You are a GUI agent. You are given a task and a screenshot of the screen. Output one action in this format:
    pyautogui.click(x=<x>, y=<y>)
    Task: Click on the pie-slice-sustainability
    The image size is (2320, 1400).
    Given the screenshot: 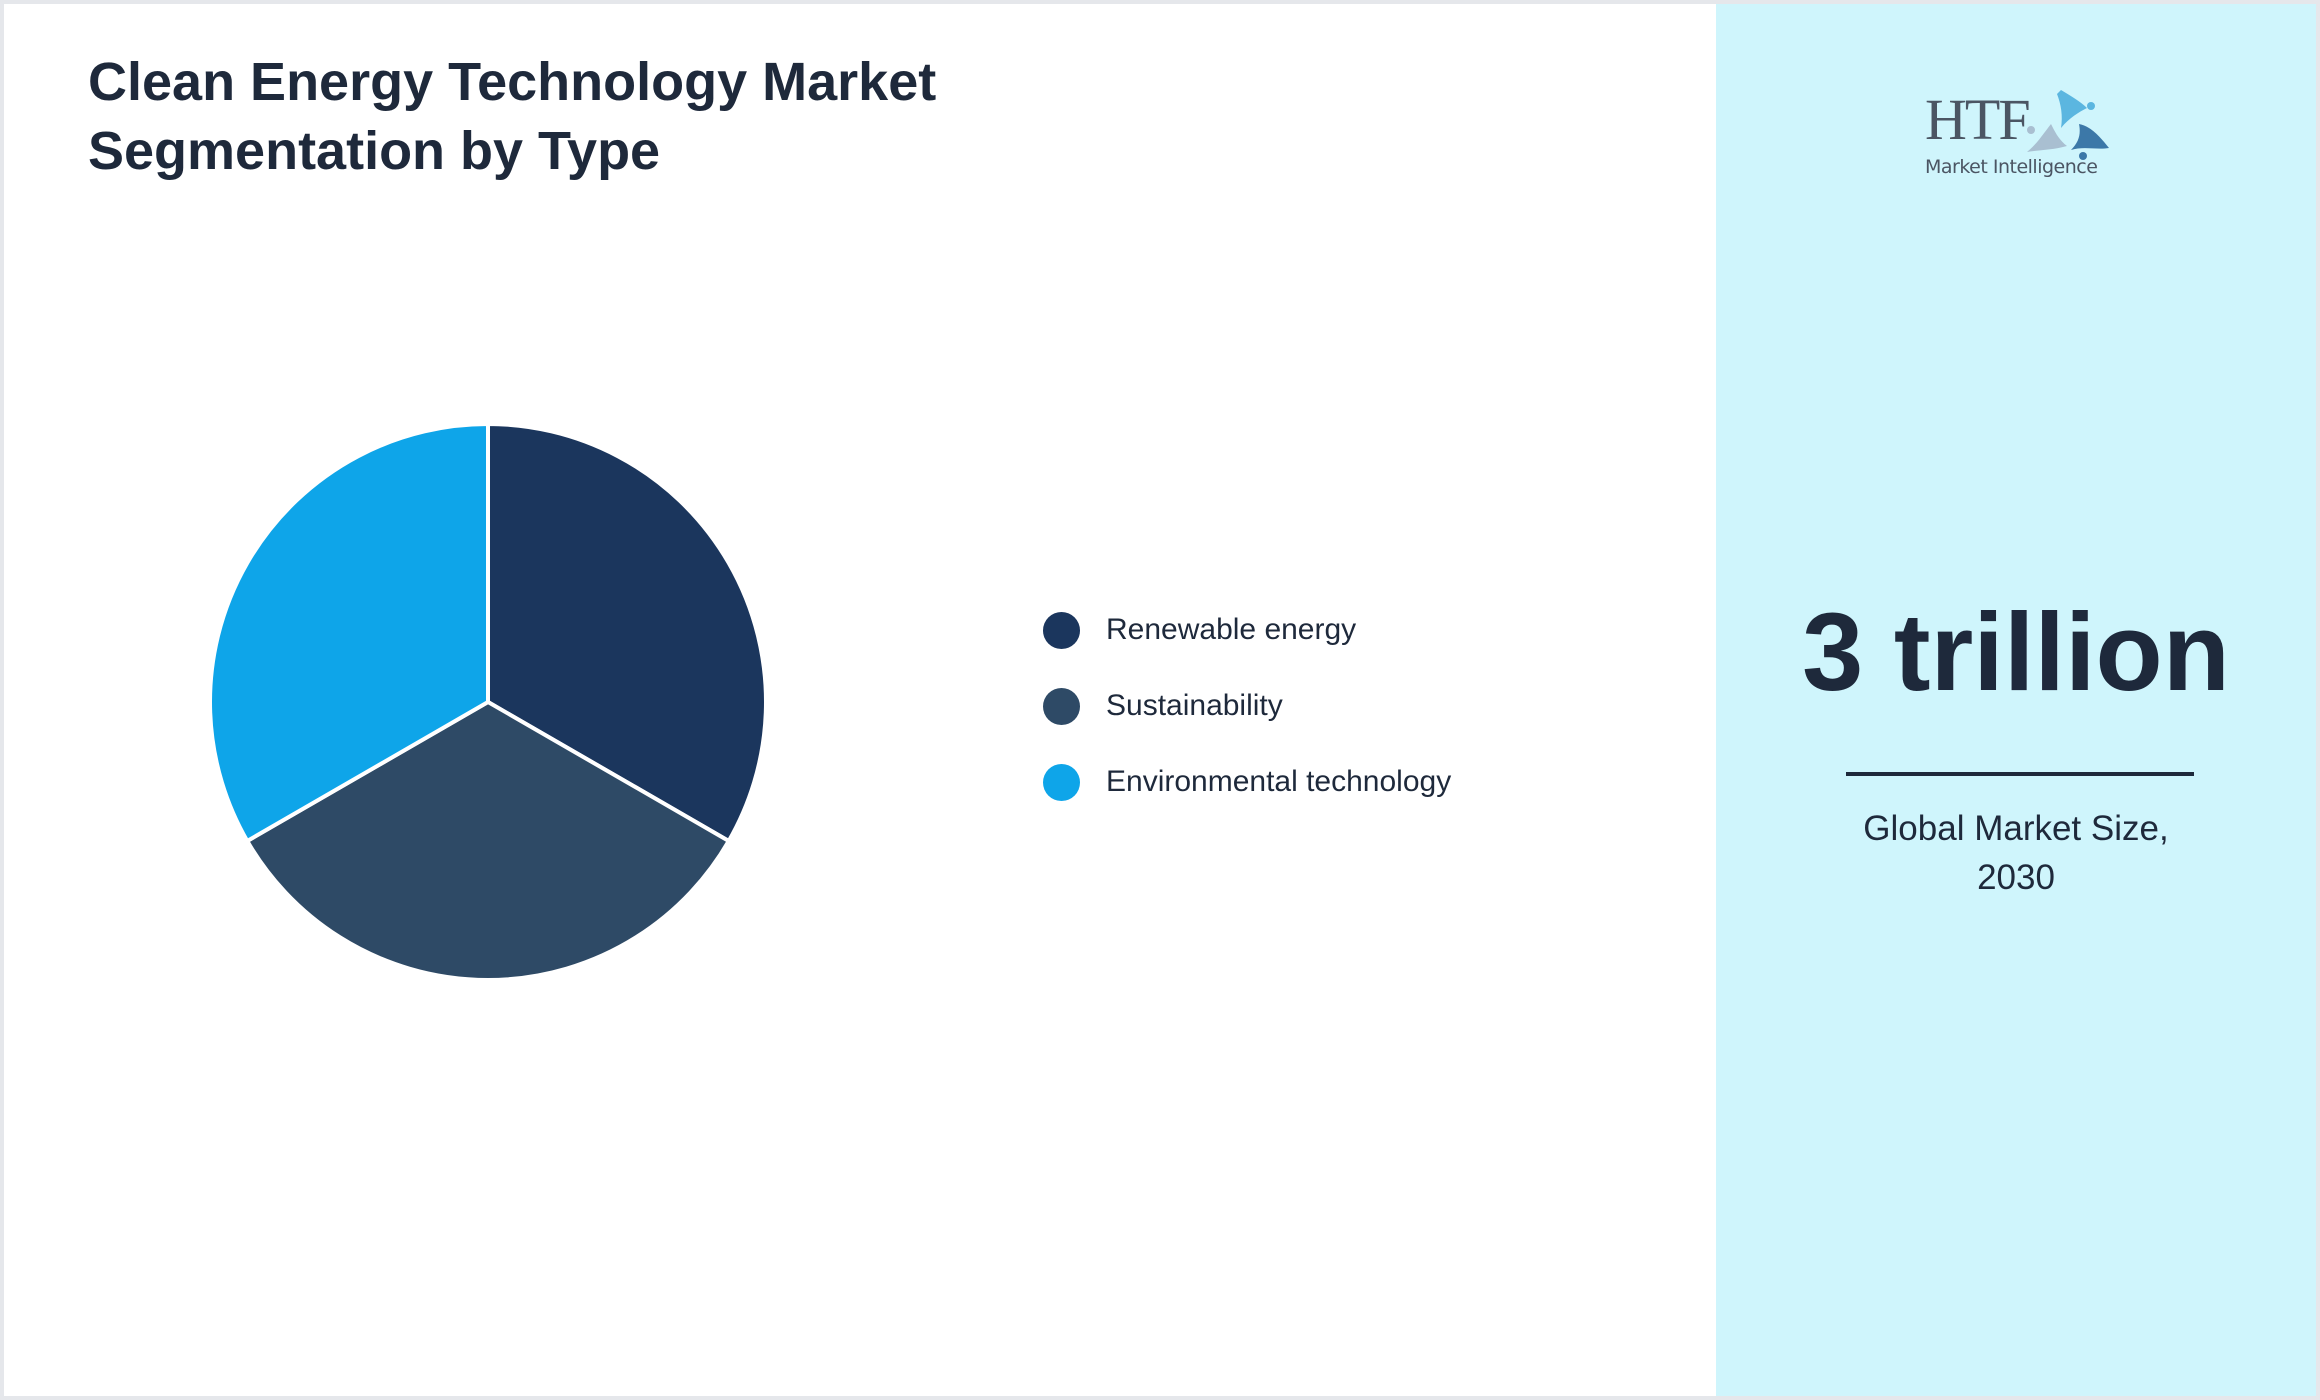 What is the action you would take?
    pyautogui.click(x=488, y=841)
    